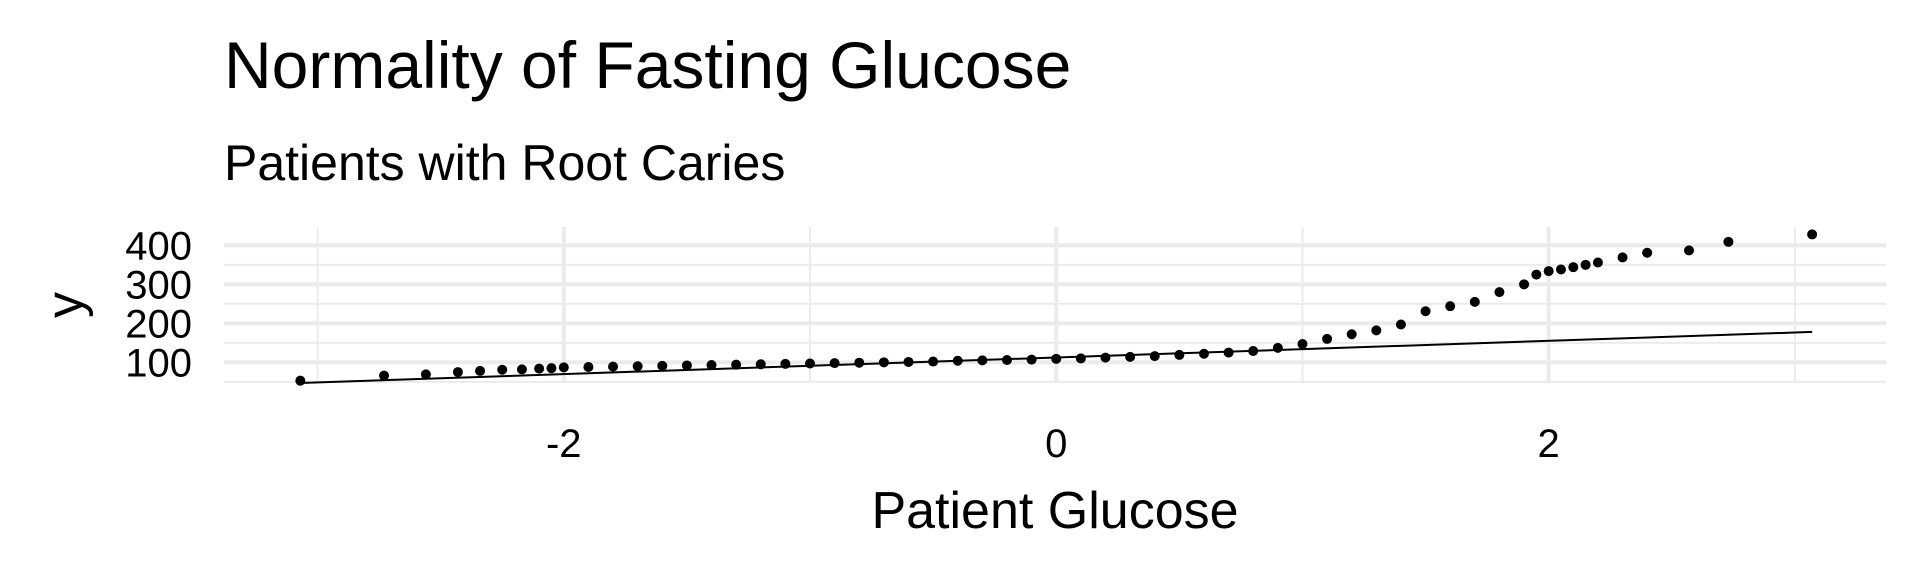  Describe the element at coordinates (1549, 444) in the screenshot. I see `x-tick-label: 2` at that location.